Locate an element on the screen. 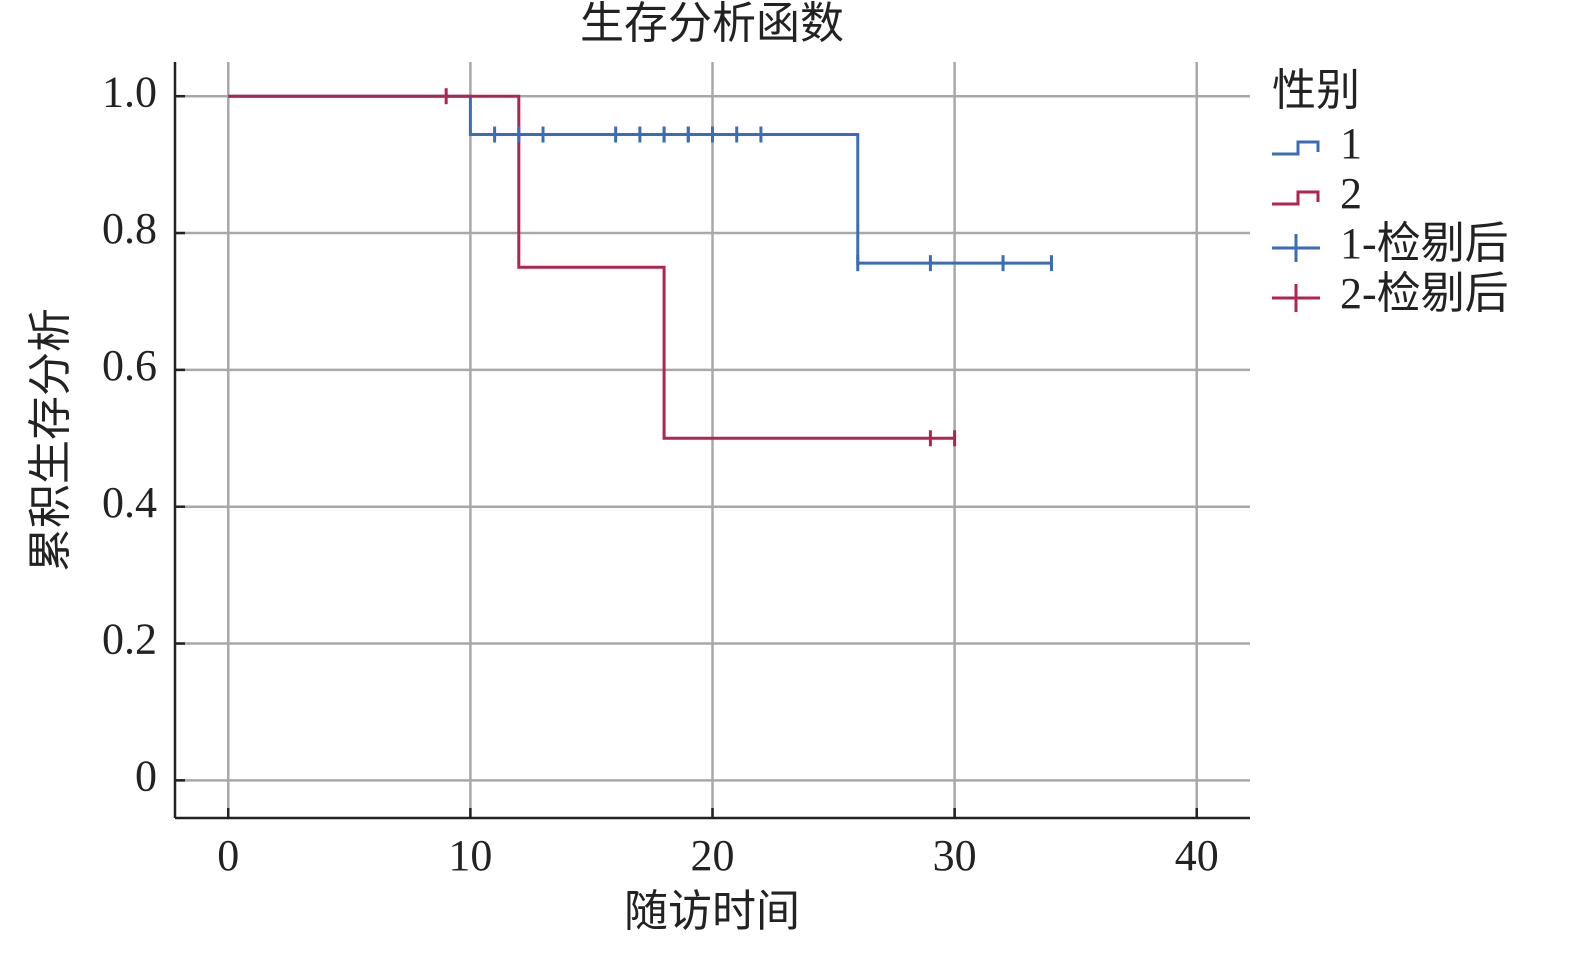 The height and width of the screenshot is (956, 1575). x-tick-label: 40 is located at coordinates (1197, 855).